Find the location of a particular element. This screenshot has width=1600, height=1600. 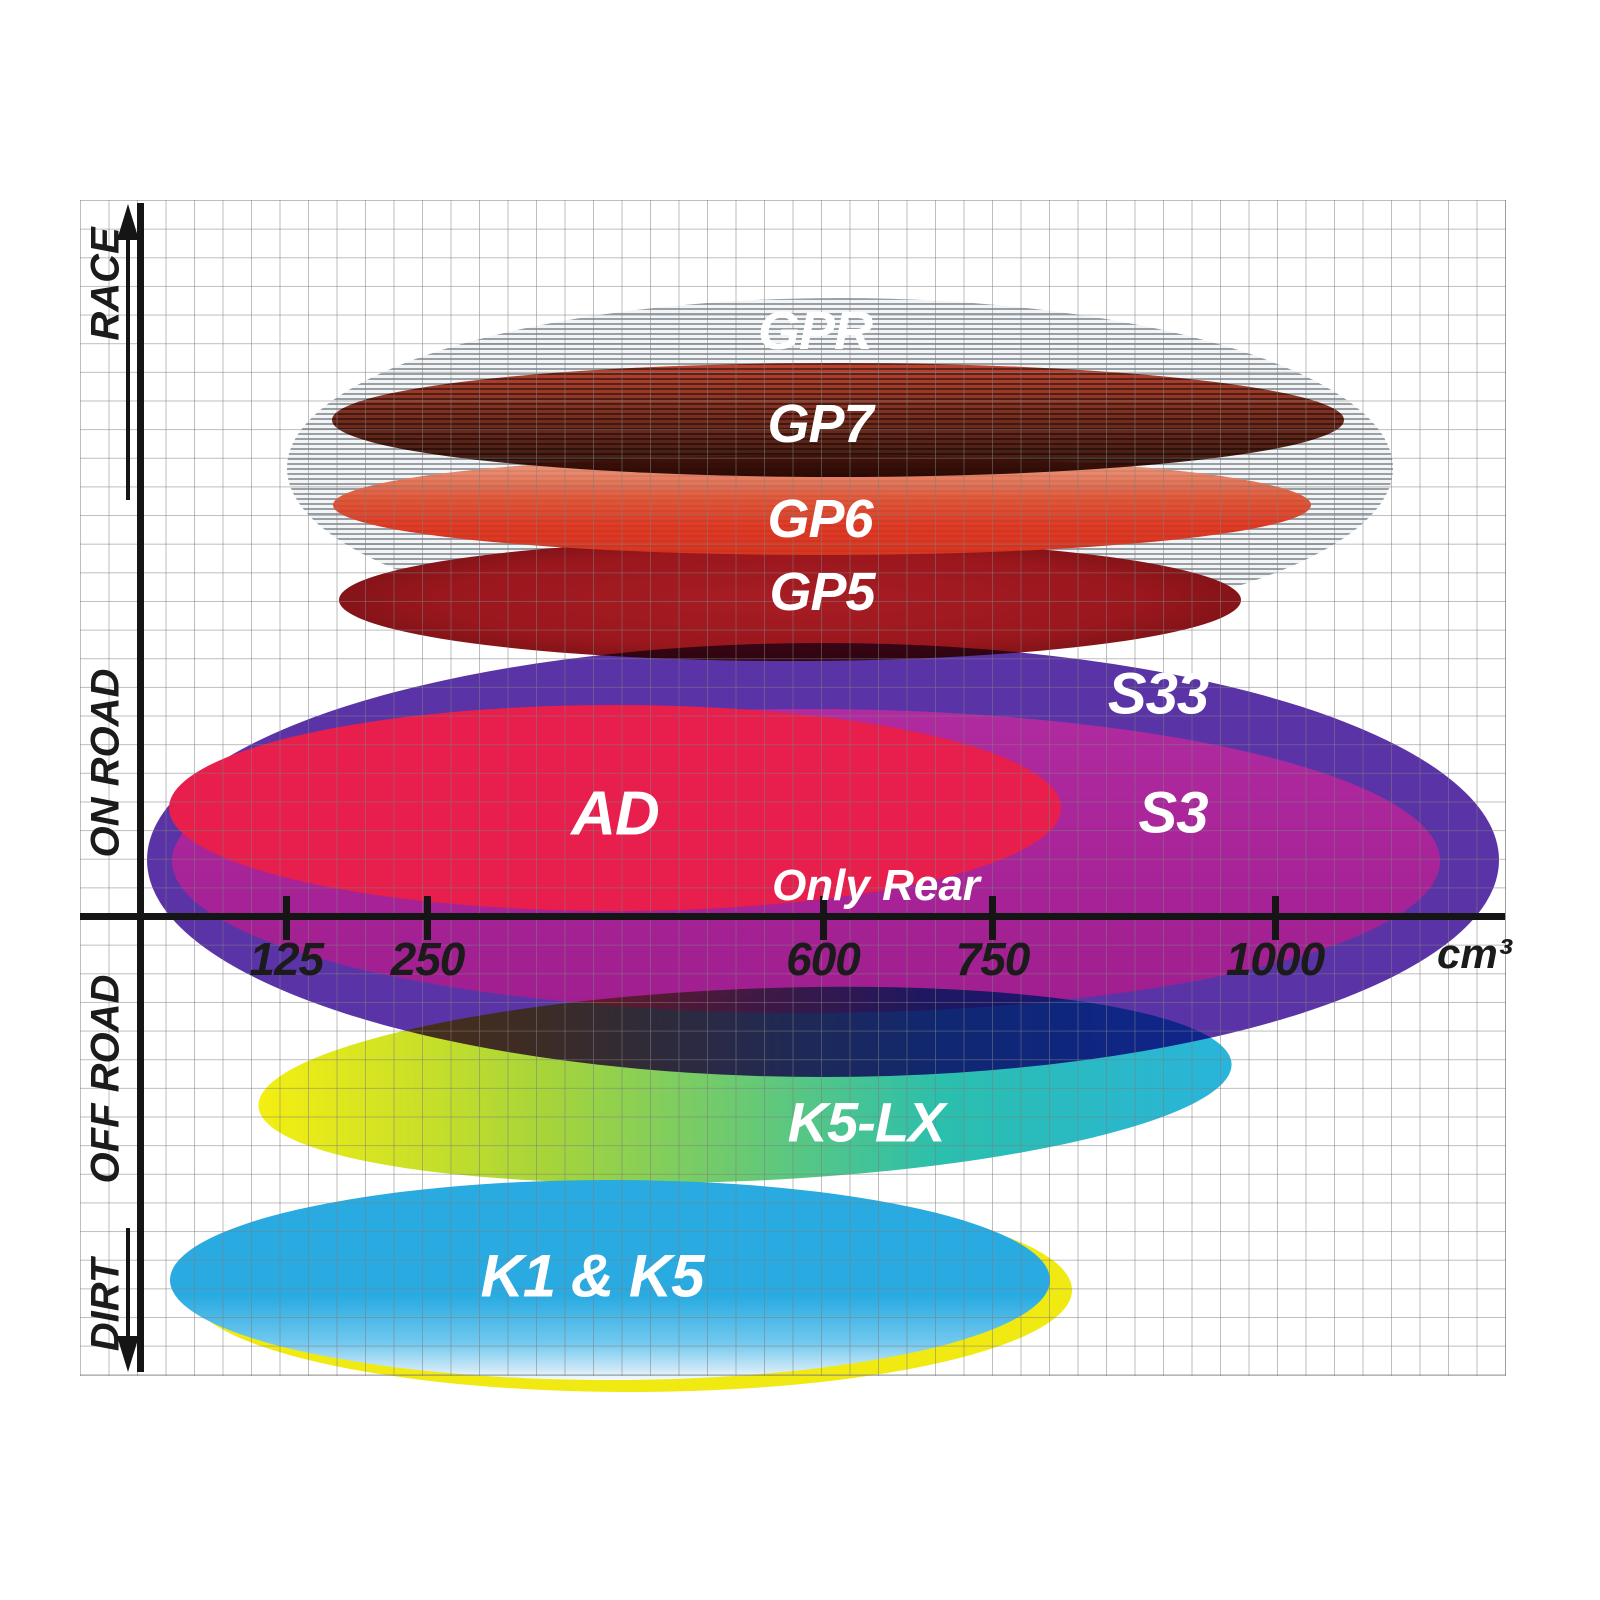

race-up-arrow-head is located at coordinates (128, 222).